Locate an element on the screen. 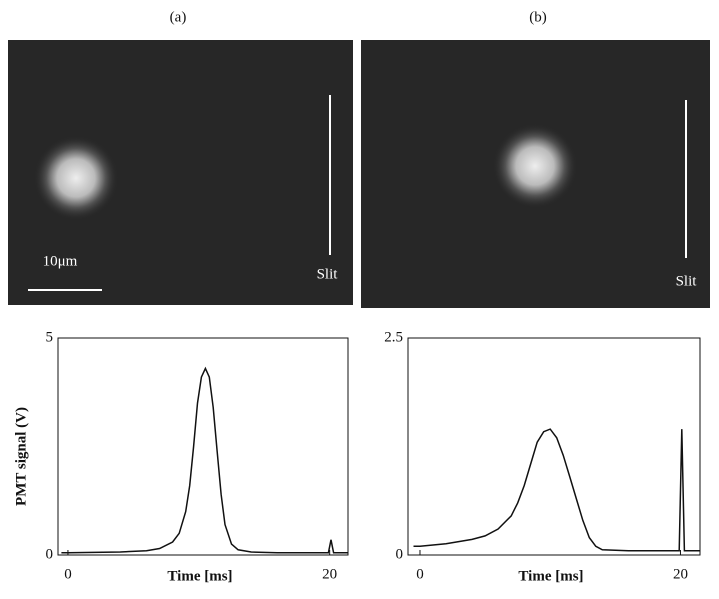 The width and height of the screenshot is (719, 599). panel-label: (a) is located at coordinates (178, 17).